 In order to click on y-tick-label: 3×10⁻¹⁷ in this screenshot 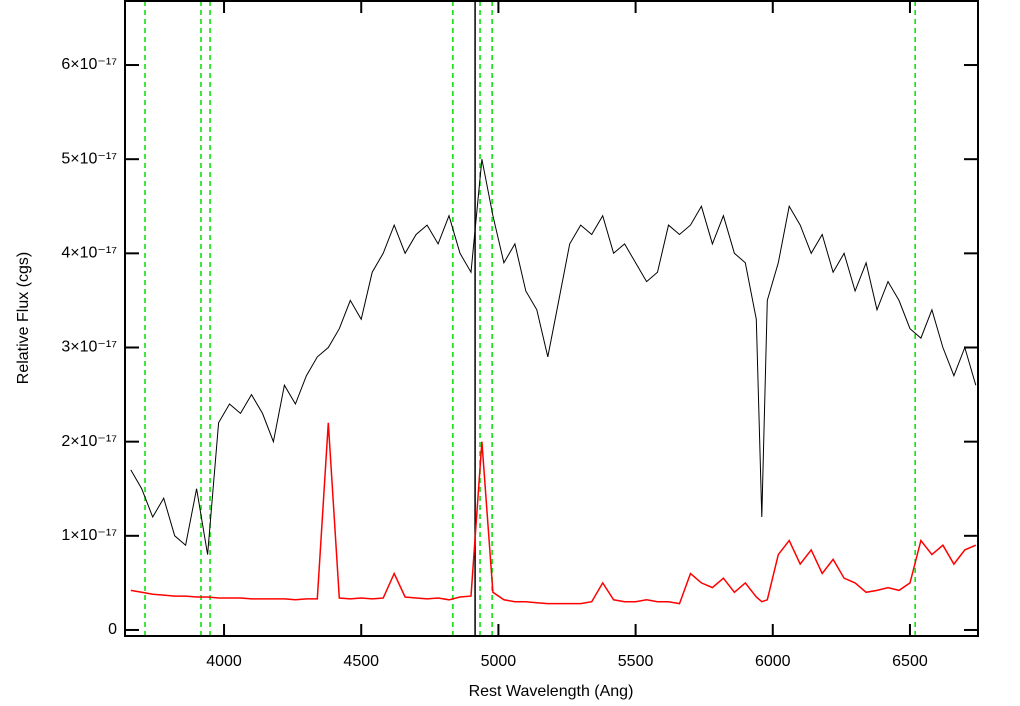, I will do `click(89, 347)`.